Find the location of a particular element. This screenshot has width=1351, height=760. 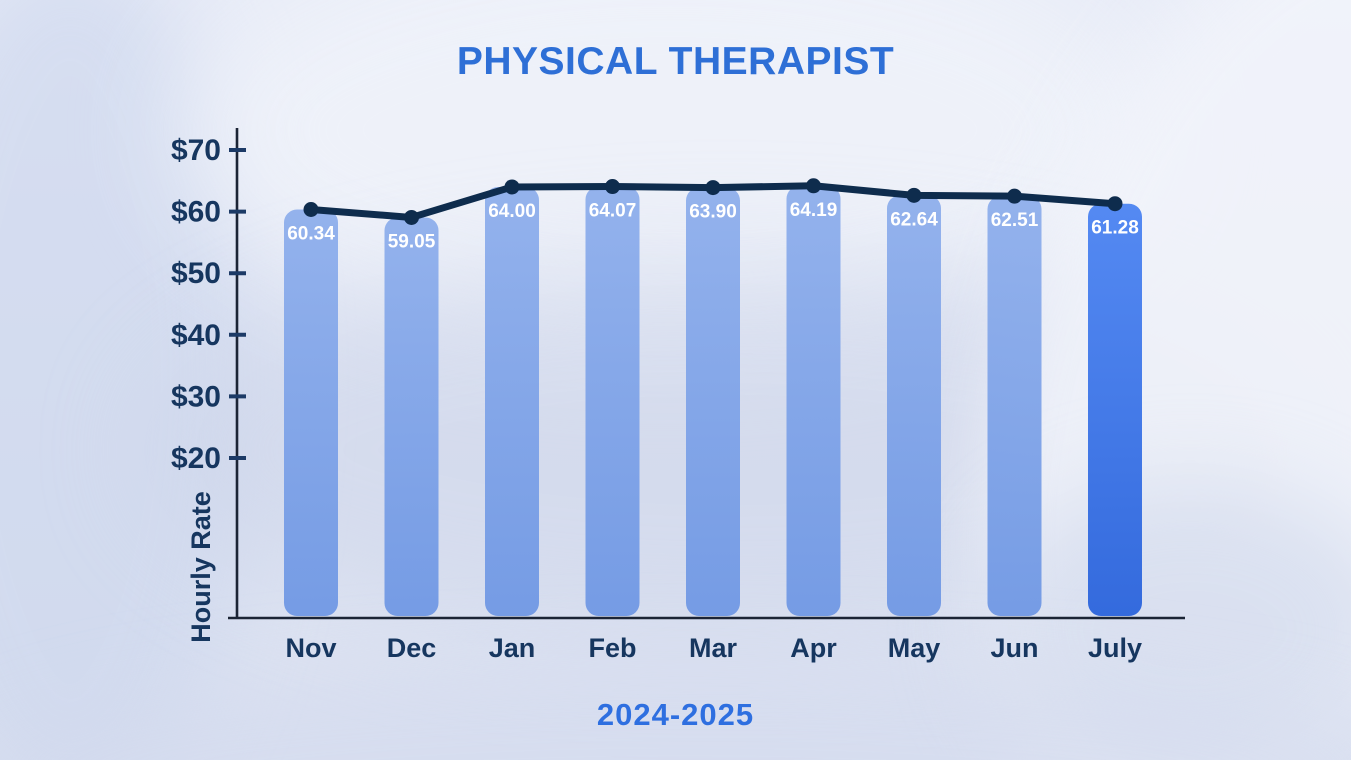

chart-title: PHYSICAL THERAPIST is located at coordinates (675, 61).